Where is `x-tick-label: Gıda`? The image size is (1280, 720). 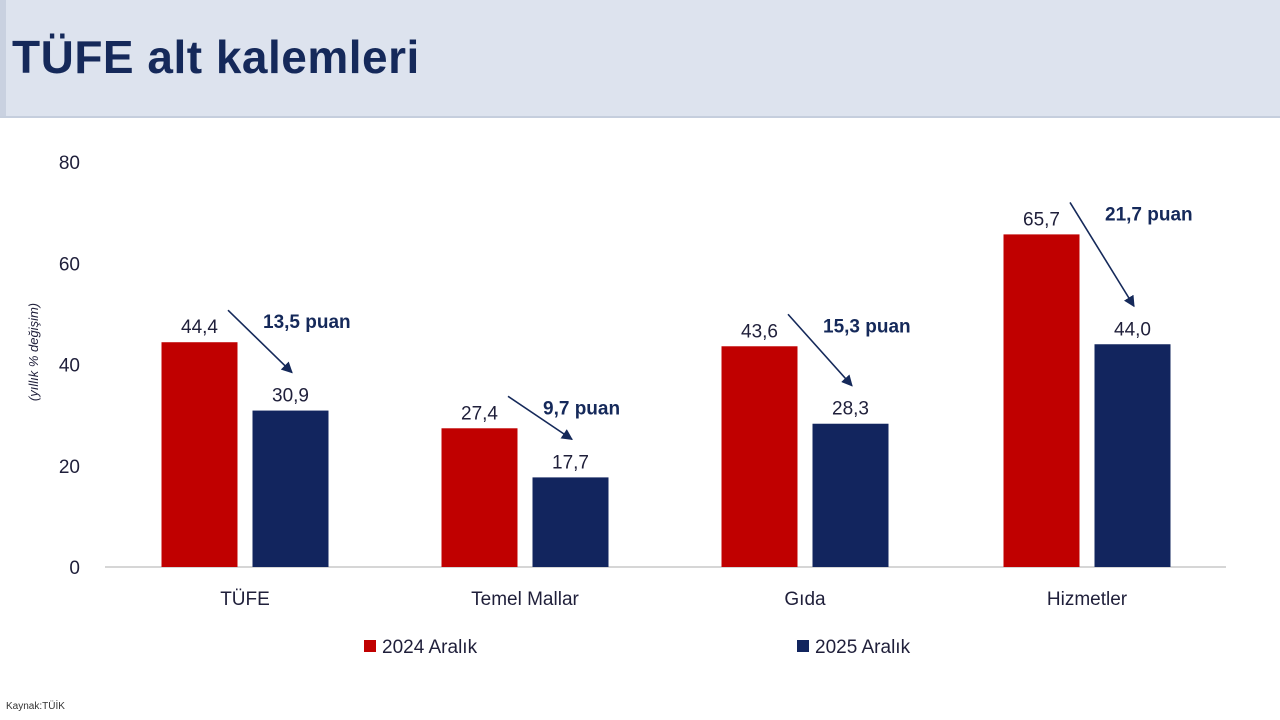
x-tick-label: Gıda is located at coordinates (805, 599).